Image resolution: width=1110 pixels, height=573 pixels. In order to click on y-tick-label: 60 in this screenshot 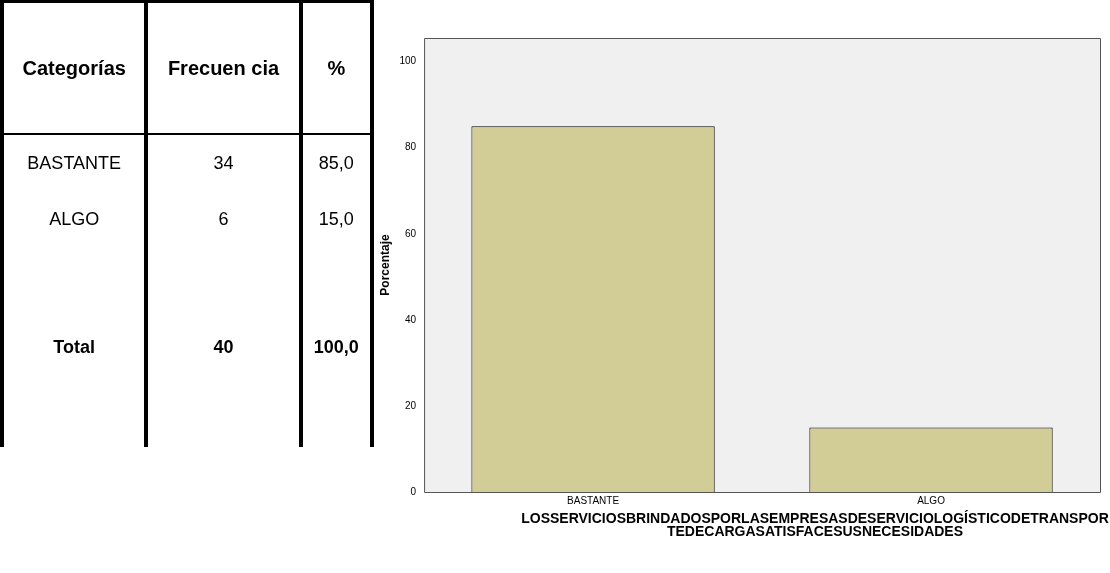, I will do `click(410, 233)`.